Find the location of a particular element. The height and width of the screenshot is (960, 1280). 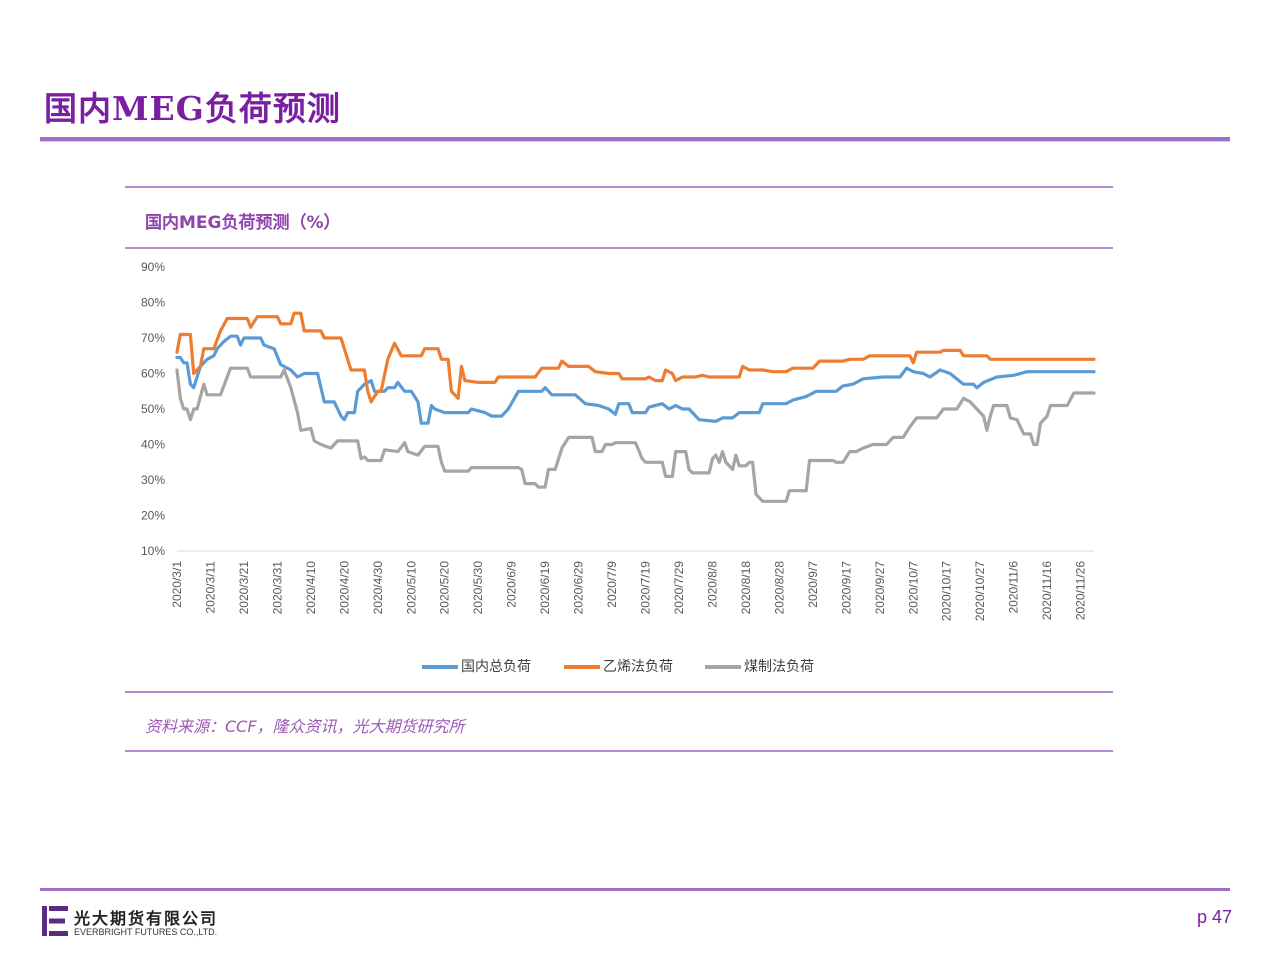

x-tick-label: 2020/6/29 is located at coordinates (579, 588).